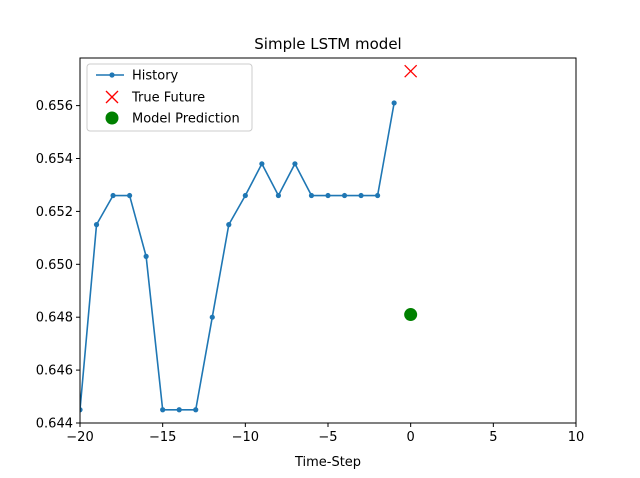 The height and width of the screenshot is (478, 640). Describe the element at coordinates (186, 119) in the screenshot. I see `legend-label: Model Prediction` at that location.